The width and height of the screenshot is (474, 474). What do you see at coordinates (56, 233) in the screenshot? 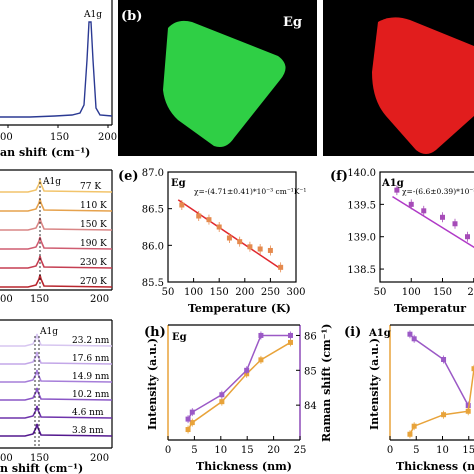
I see `panel-d-spectra` at bounding box center [56, 233].